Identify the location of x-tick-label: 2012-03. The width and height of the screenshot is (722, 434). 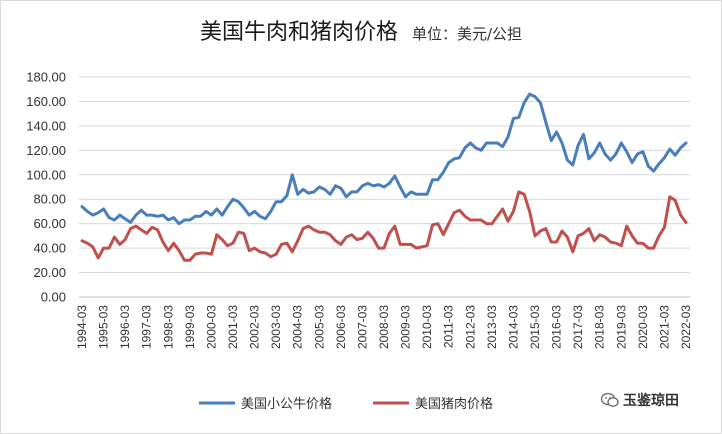
(470, 327).